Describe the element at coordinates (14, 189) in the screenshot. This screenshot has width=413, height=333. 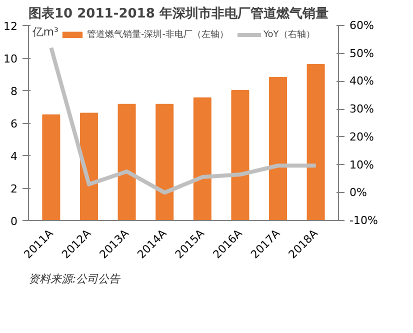
I see `y-tick-label: 2` at that location.